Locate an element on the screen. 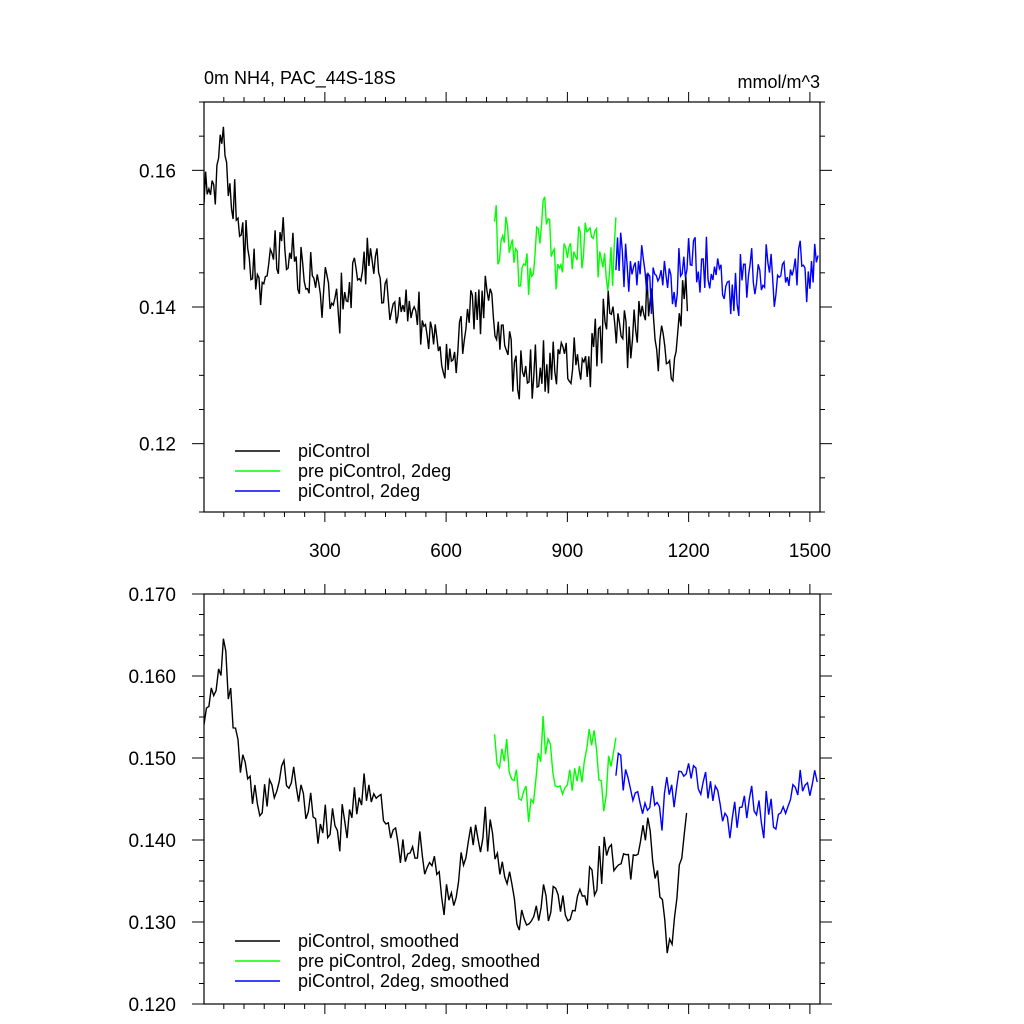  x-tick-label: 300 is located at coordinates (325, 551).